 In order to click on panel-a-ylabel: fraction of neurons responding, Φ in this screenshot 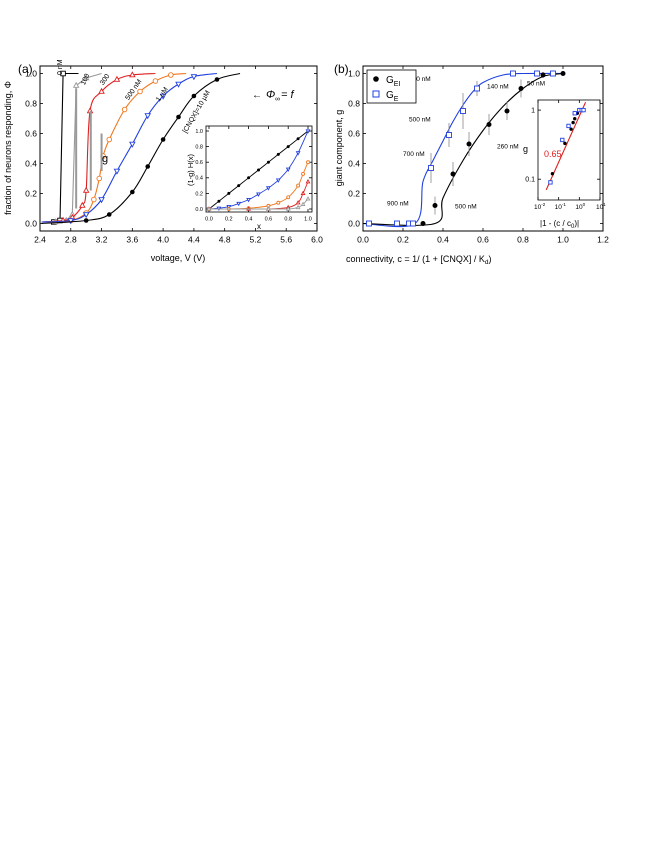, I will do `click(8, 148)`.